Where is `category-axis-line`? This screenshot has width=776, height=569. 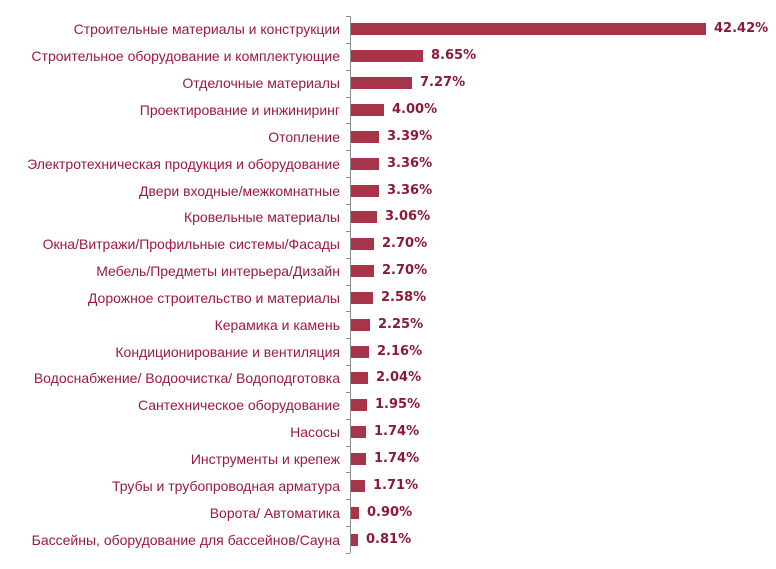
category-axis-line is located at coordinates (350, 284).